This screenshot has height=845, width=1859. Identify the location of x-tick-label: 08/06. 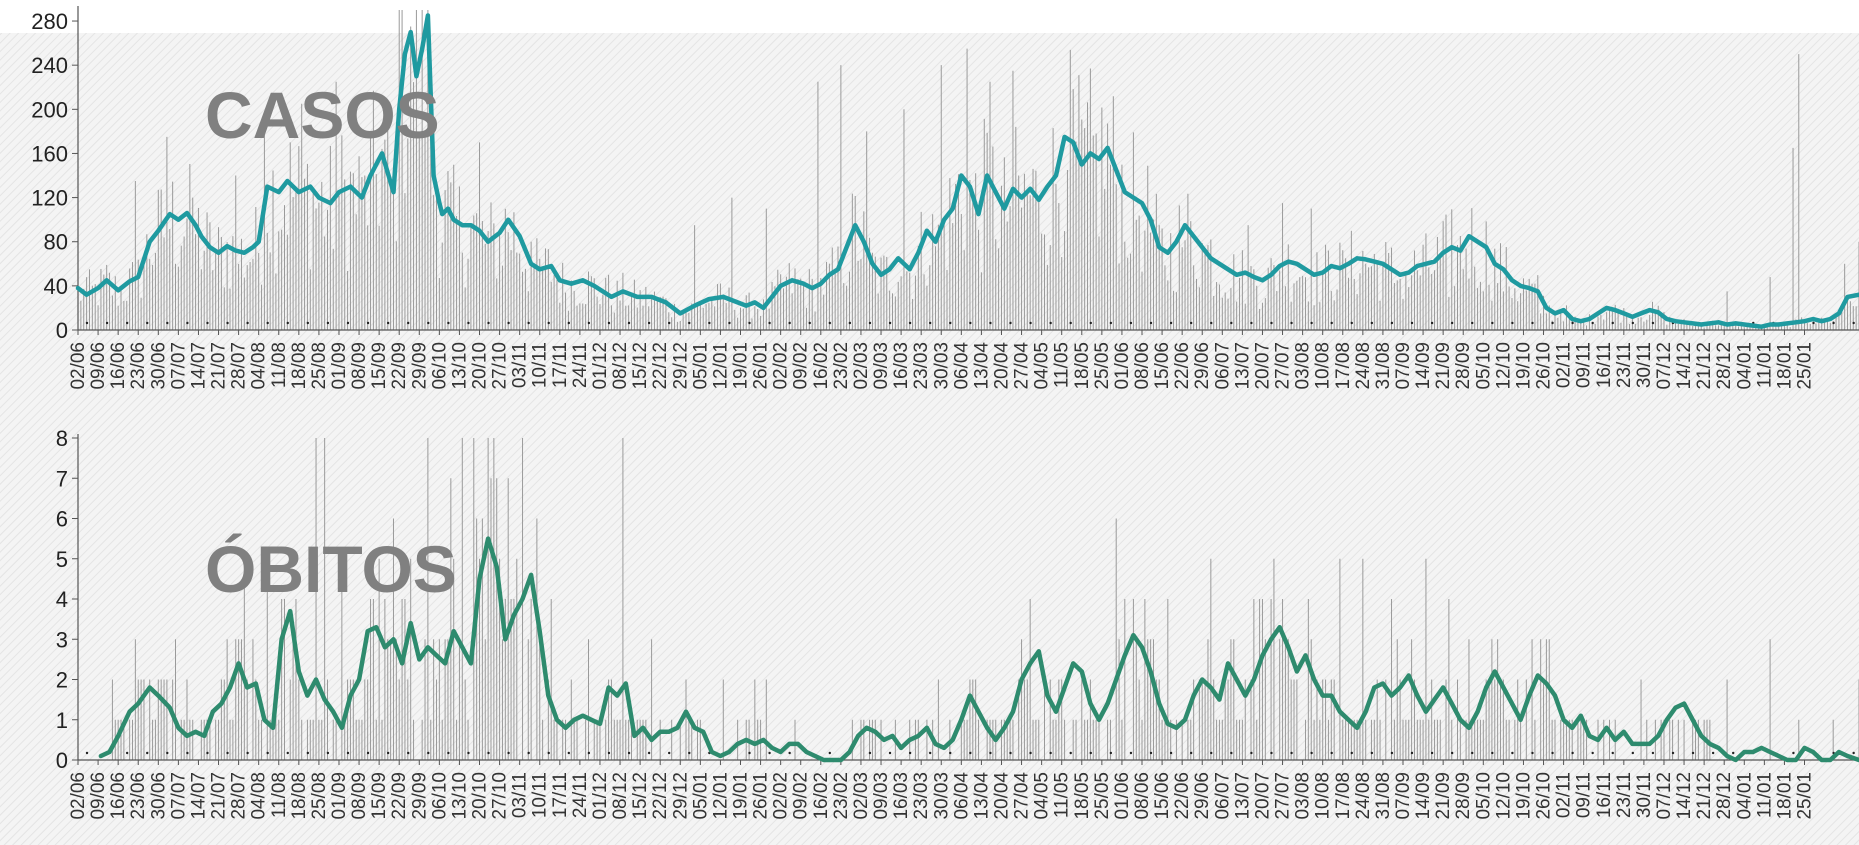
(1142, 366).